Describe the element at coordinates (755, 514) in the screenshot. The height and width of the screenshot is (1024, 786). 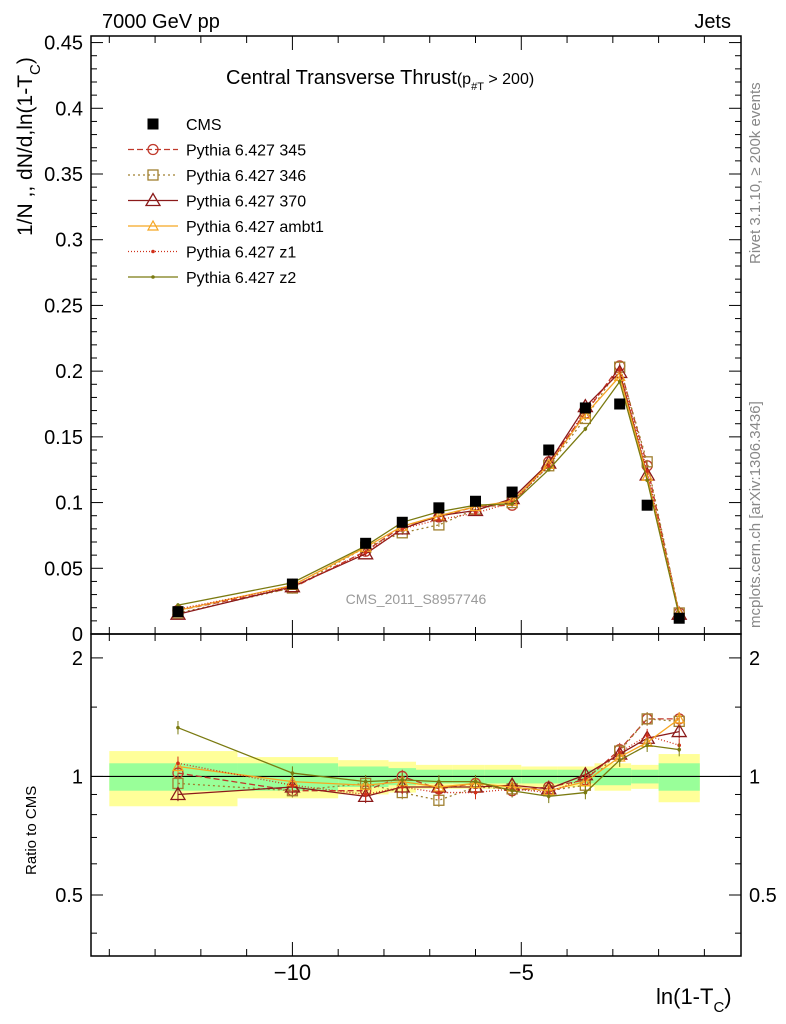
I see `mcplots-label: mcplots.cern.ch [arXiv:1306.3436]` at that location.